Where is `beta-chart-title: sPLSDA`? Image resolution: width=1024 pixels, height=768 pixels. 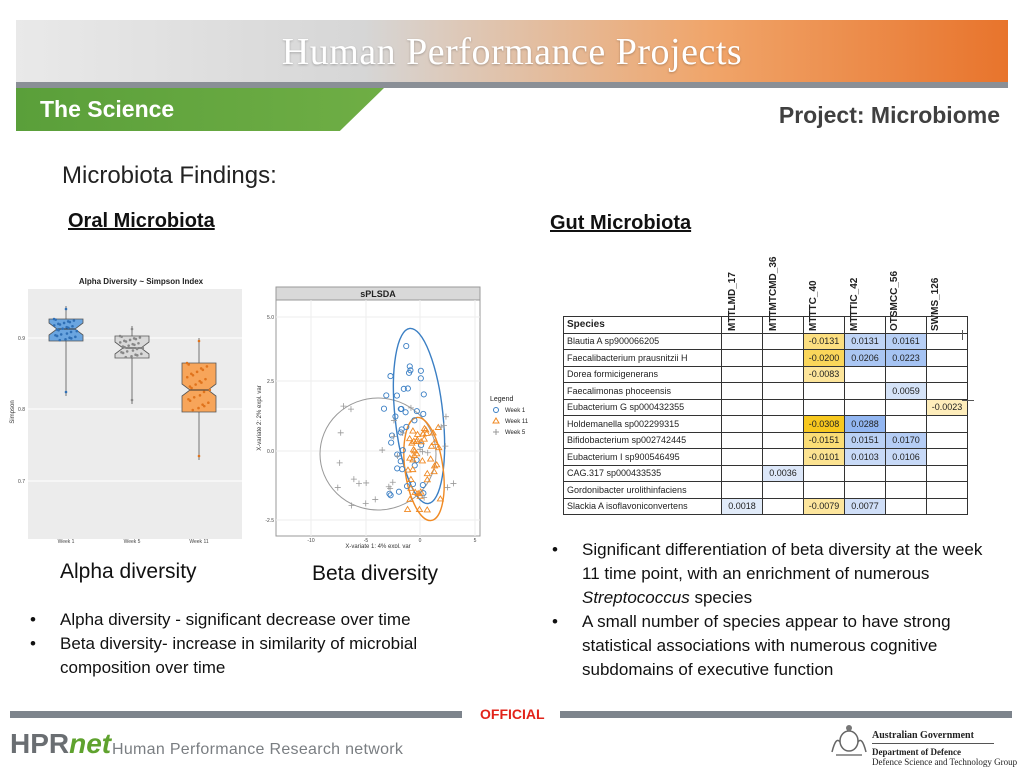 beta-chart-title: sPLSDA is located at coordinates (378, 294).